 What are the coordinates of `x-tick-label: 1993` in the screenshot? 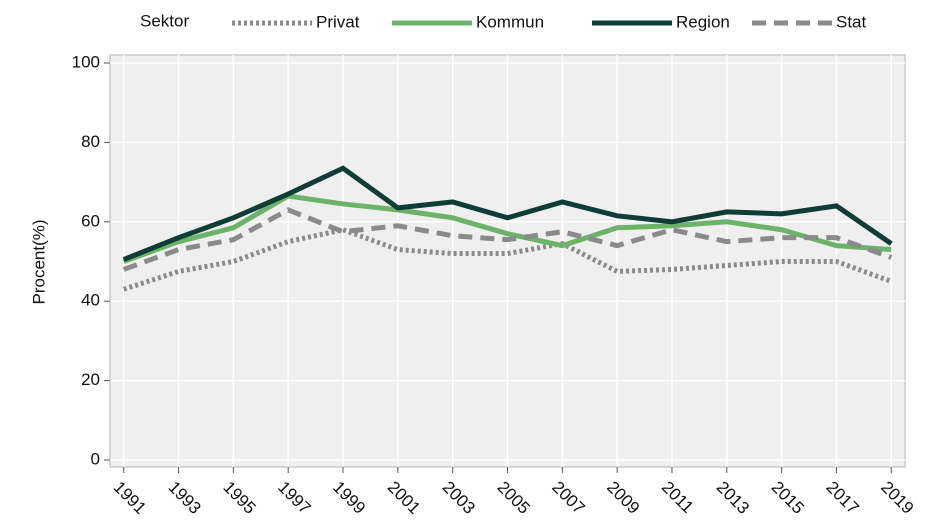 It's located at (185, 498).